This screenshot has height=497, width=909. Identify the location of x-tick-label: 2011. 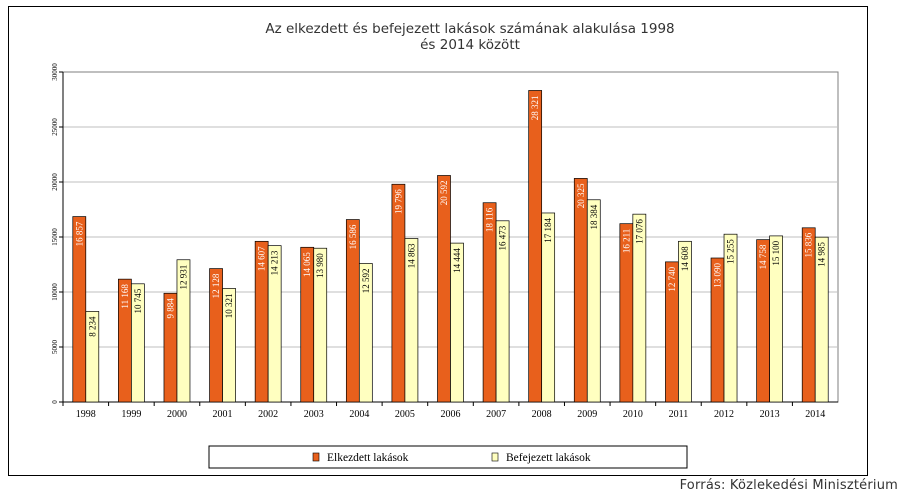
(679, 414).